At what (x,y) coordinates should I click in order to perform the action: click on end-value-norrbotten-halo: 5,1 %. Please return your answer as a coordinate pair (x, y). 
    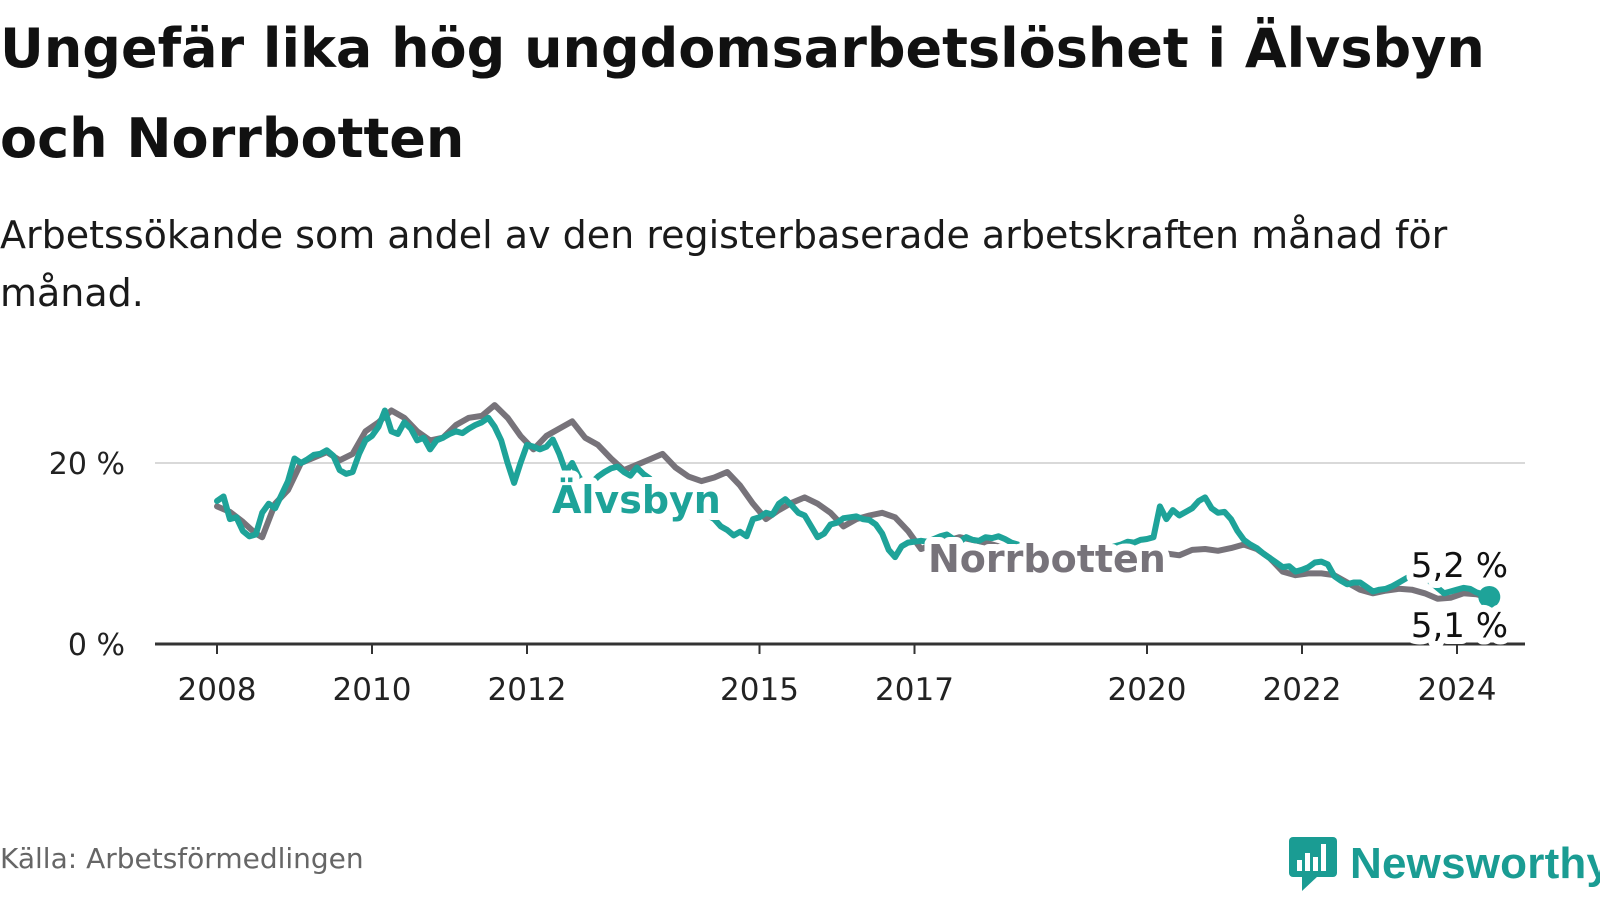
    Looking at the image, I should click on (1459, 626).